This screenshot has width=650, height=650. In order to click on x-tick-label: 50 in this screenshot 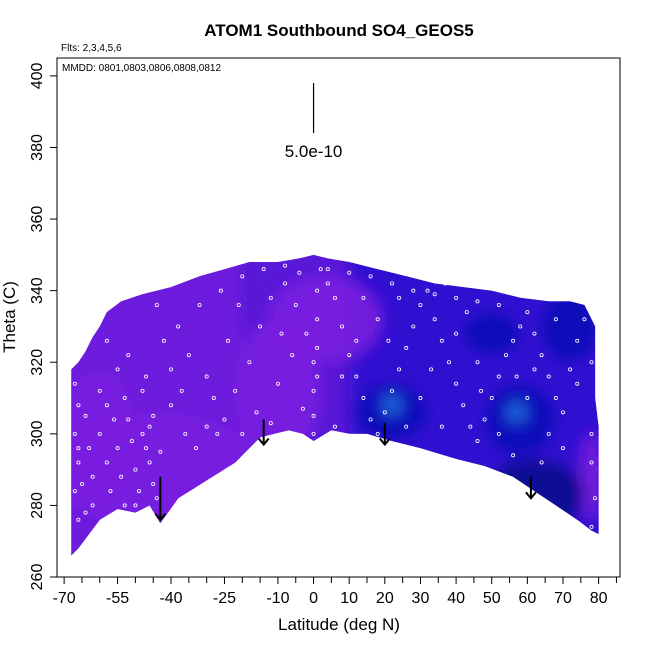, I will do `click(492, 598)`.